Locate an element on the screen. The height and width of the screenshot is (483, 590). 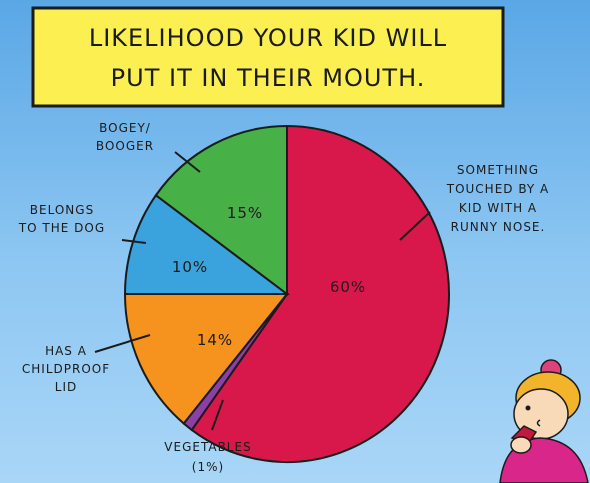
slice-value-label-10: 10% is located at coordinates (190, 267).